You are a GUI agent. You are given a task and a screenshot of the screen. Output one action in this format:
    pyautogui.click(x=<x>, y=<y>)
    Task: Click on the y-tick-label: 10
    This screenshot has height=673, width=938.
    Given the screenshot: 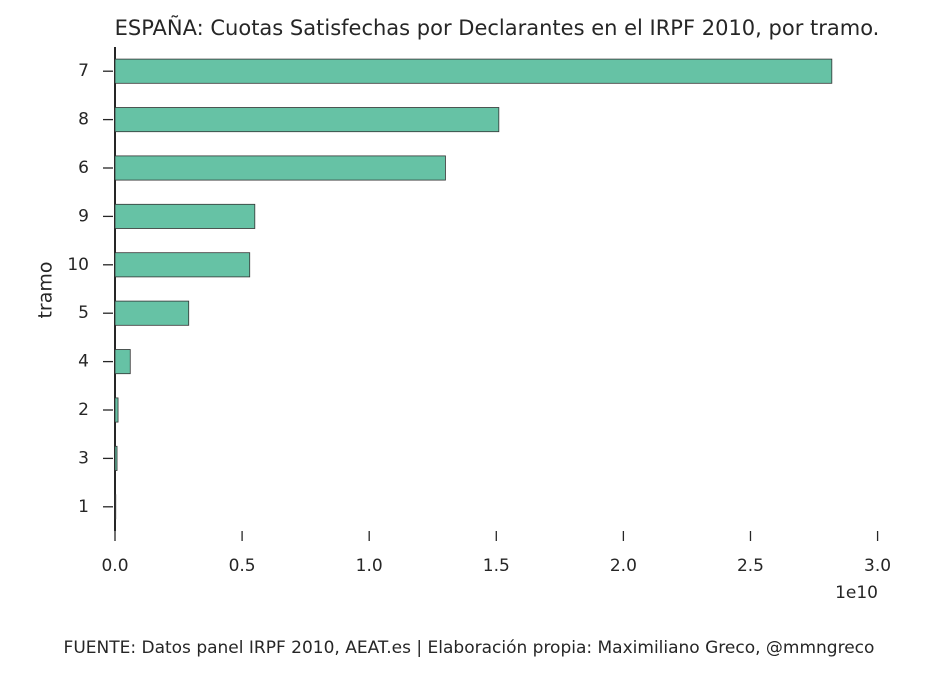 What is the action you would take?
    pyautogui.click(x=78, y=265)
    